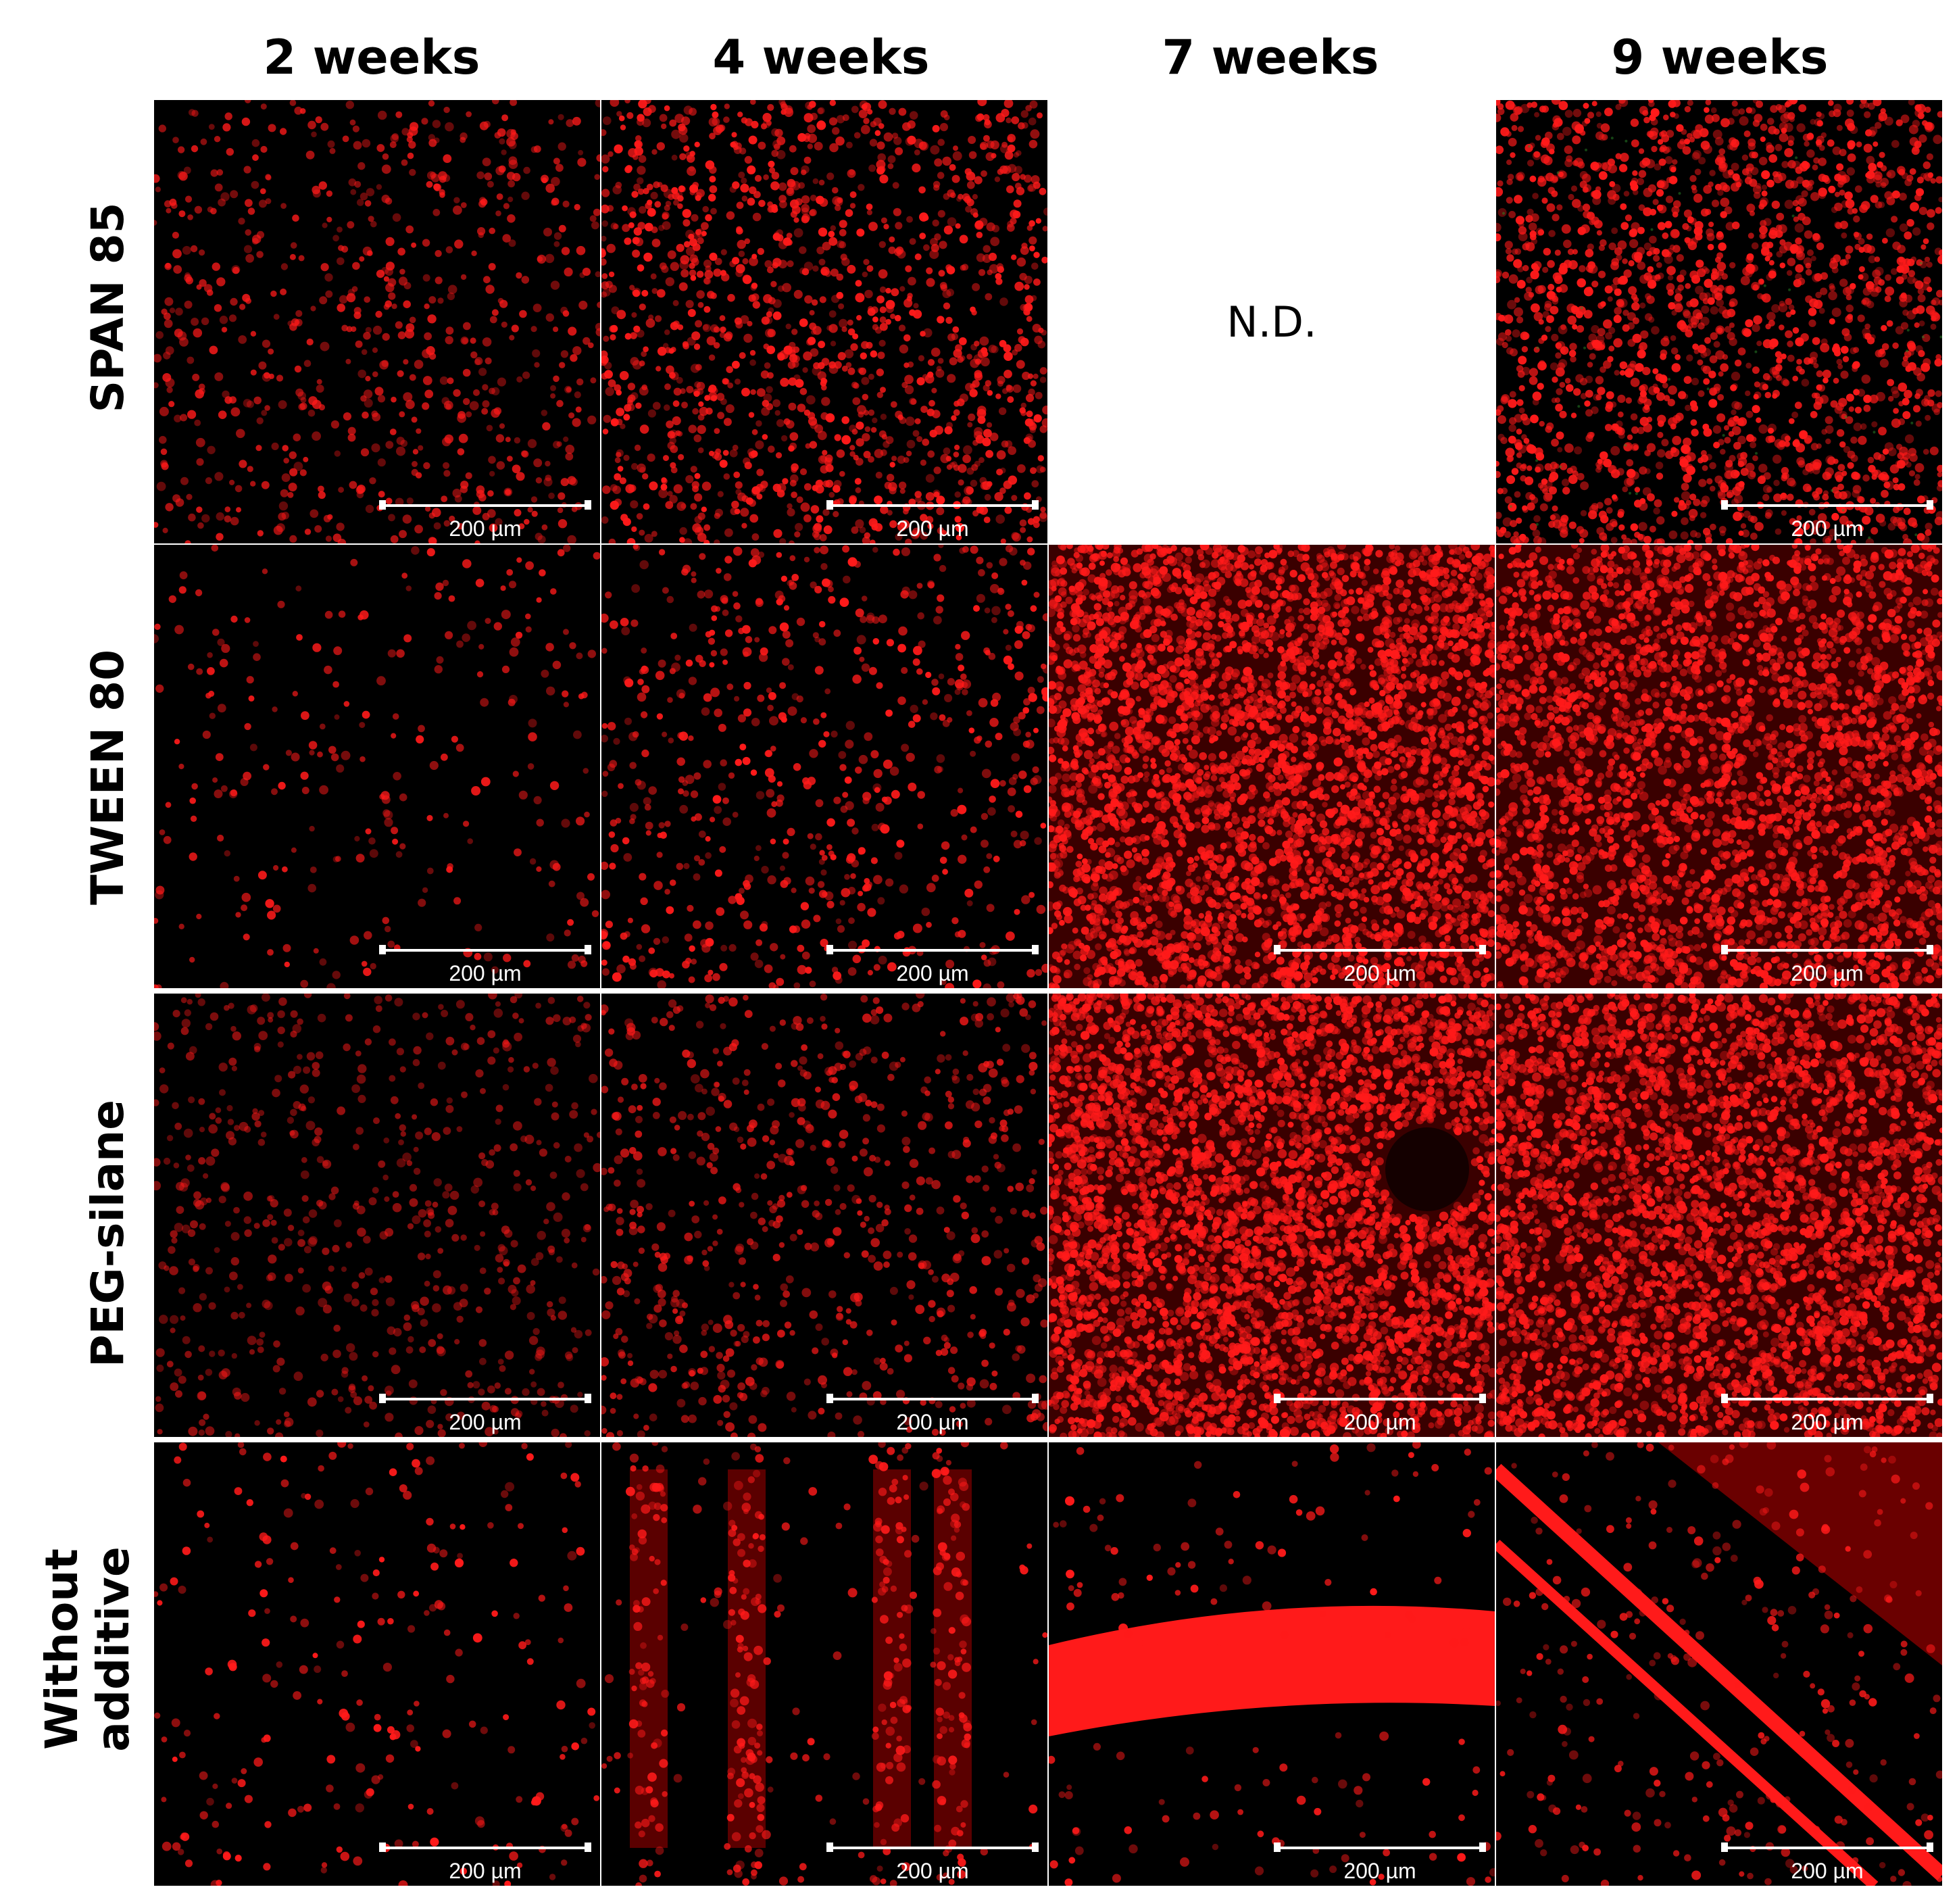 The height and width of the screenshot is (1904, 1959). Describe the element at coordinates (1720, 58) in the screenshot. I see `column-header-9-weeks: 9 weeks` at that location.